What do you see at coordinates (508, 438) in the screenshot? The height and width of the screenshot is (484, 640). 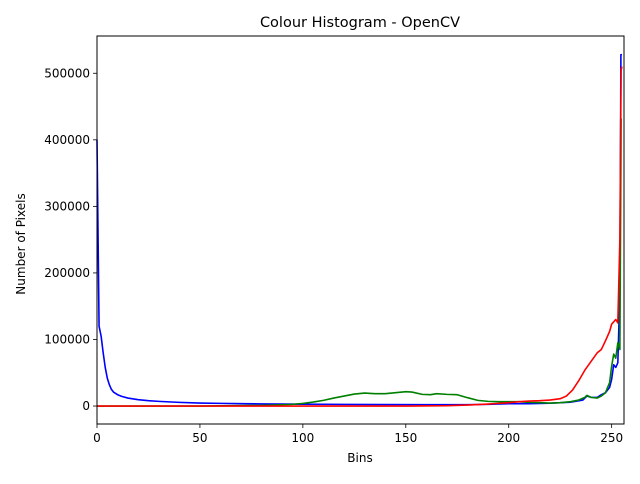 I see `x-tick-label: 200` at bounding box center [508, 438].